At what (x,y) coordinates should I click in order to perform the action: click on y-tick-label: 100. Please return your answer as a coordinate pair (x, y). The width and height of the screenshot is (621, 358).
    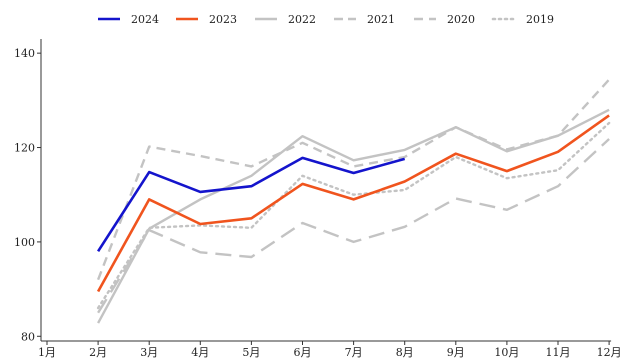
    Looking at the image, I should click on (24, 242).